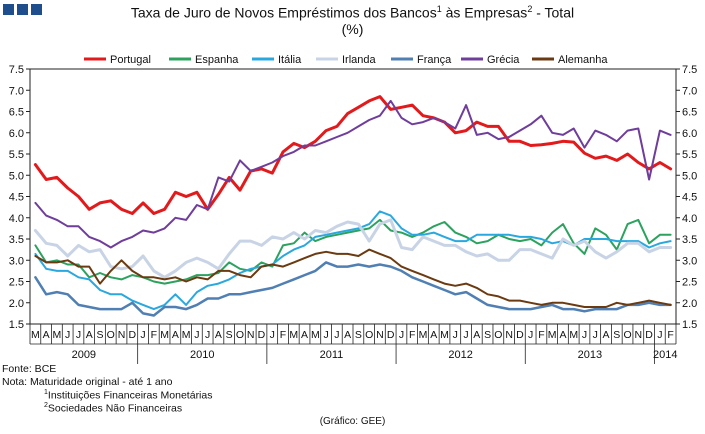  Describe the element at coordinates (202, 355) in the screenshot. I see `x-year-label: 2010` at that location.